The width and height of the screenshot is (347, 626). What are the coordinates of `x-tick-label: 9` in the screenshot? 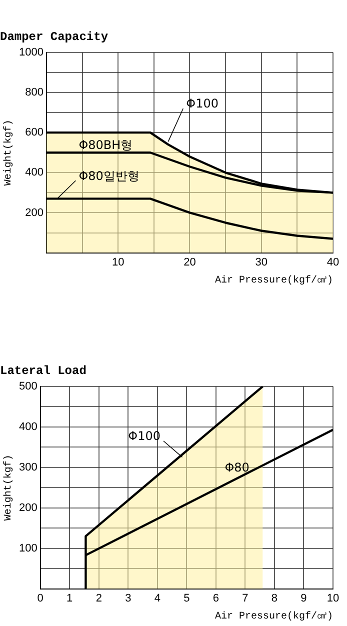 It's located at (303, 598).